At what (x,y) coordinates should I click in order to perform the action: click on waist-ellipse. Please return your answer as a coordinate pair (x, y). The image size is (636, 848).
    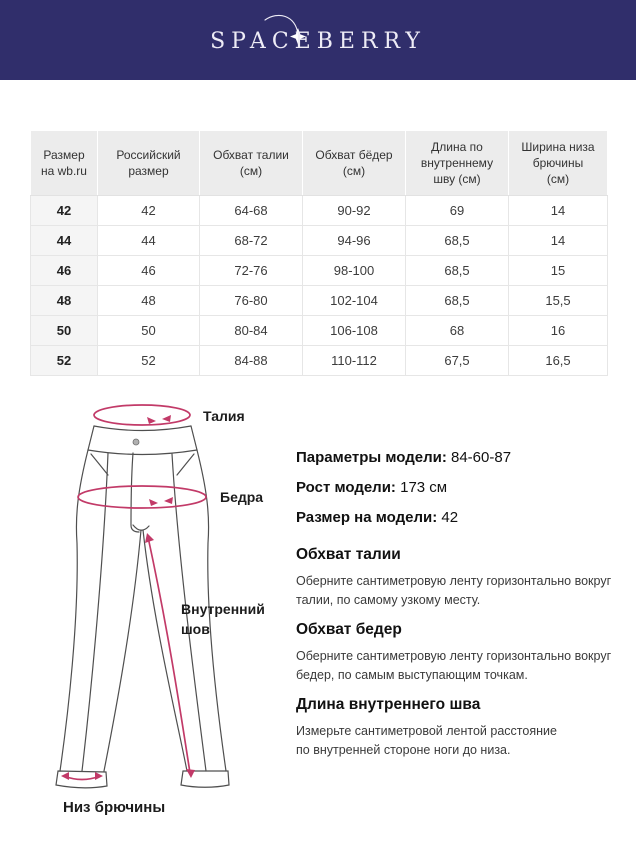
    Looking at the image, I should click on (142, 415).